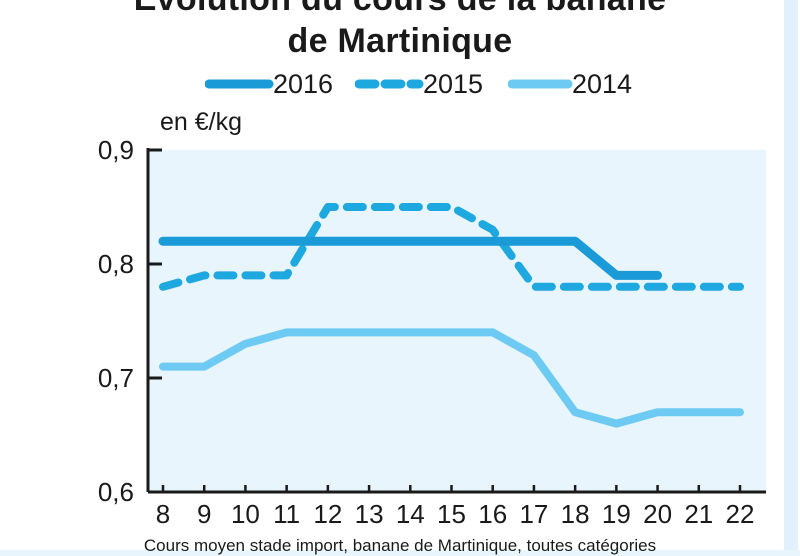  What do you see at coordinates (698, 514) in the screenshot?
I see `x-tick-label: 21` at bounding box center [698, 514].